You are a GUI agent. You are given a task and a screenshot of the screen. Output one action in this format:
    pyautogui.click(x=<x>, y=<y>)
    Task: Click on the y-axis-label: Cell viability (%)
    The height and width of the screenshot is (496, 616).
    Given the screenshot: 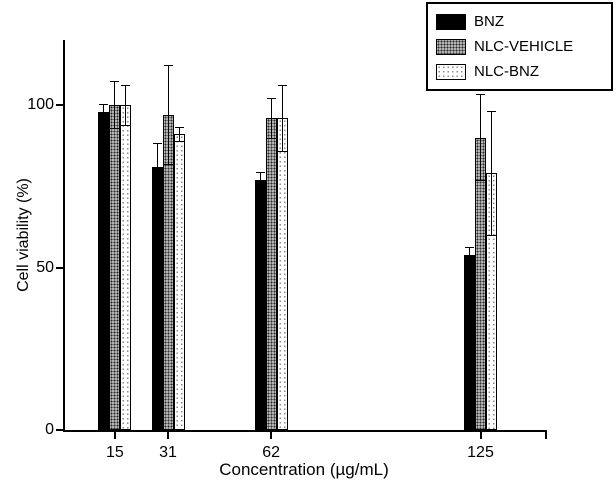 What is the action you would take?
    pyautogui.click(x=23, y=235)
    